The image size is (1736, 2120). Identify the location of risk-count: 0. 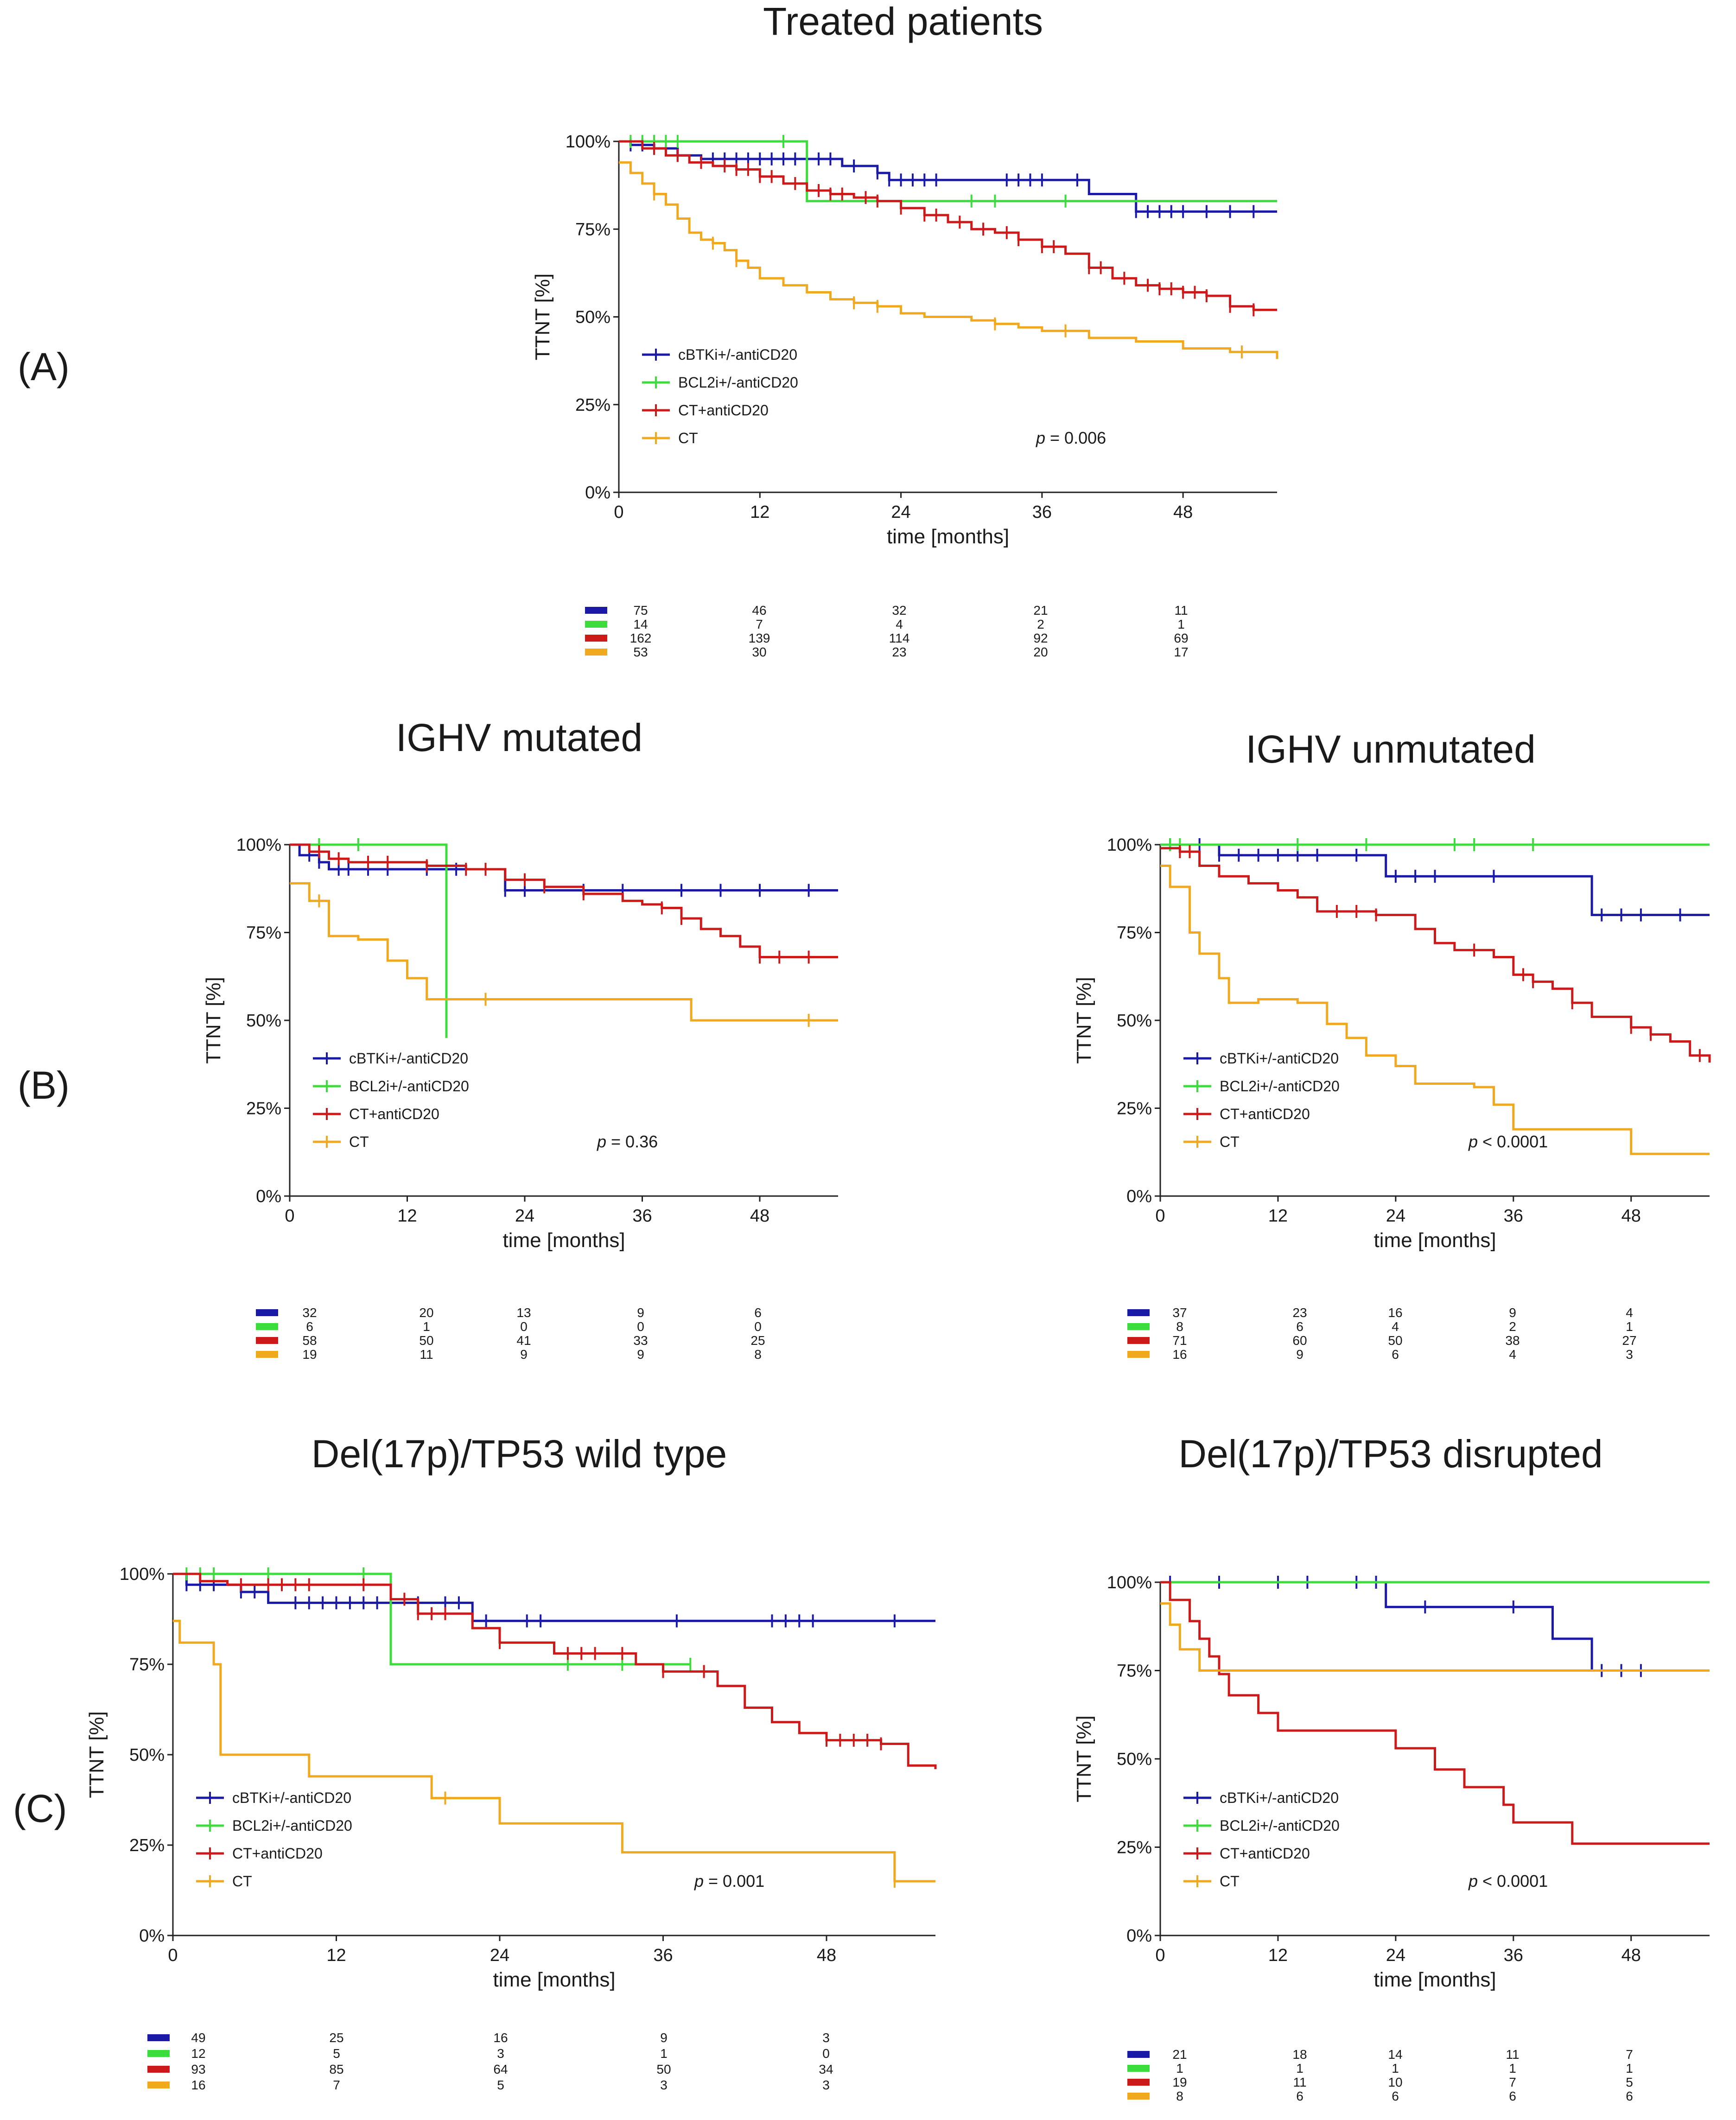
(758, 1326).